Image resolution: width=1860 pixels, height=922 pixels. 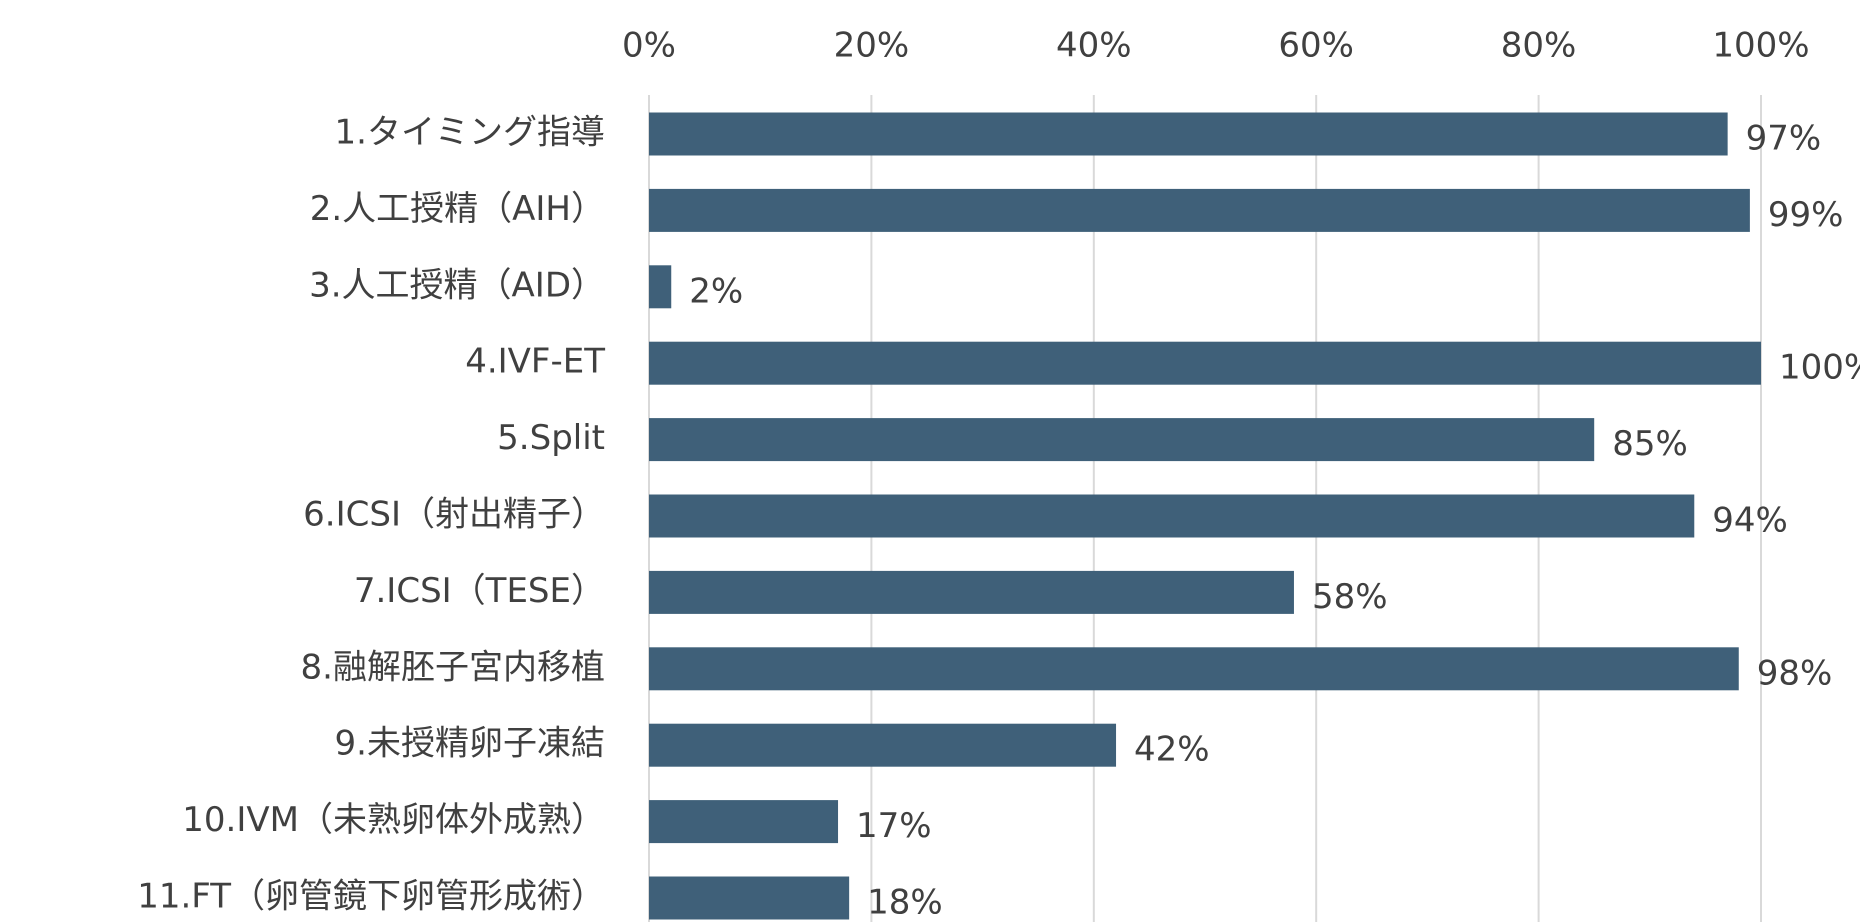 What do you see at coordinates (649, 46) in the screenshot?
I see `x-tick-label: 0%` at bounding box center [649, 46].